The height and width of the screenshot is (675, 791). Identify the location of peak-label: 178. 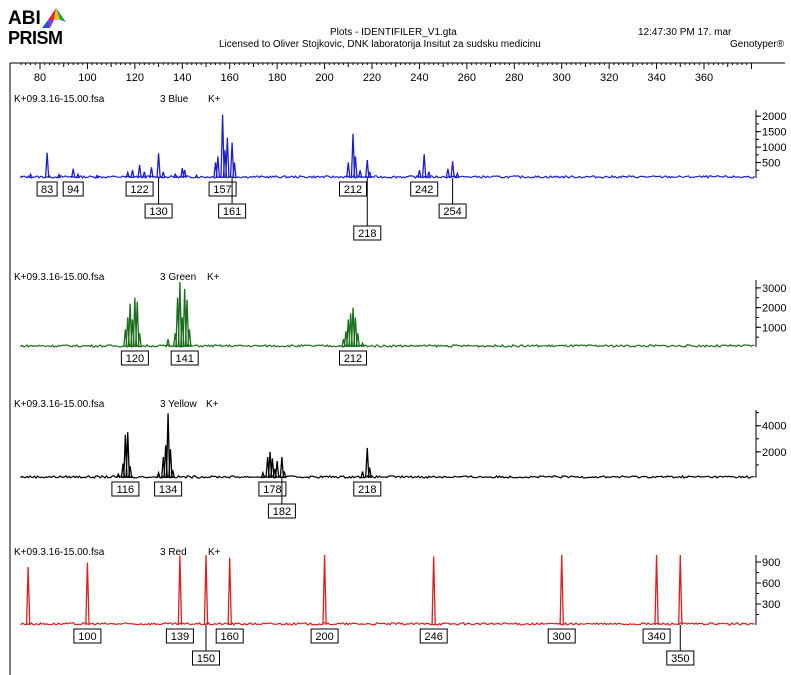
(272, 490).